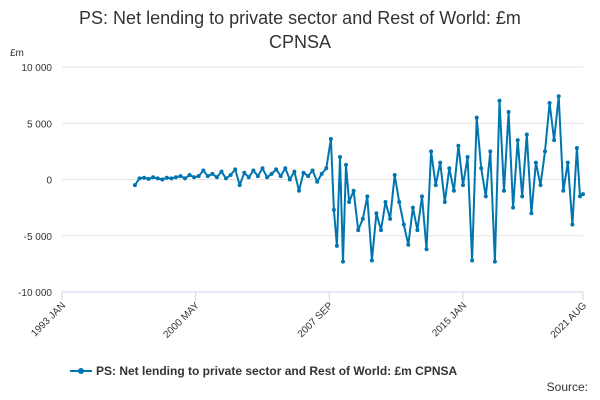 The height and width of the screenshot is (400, 600). What do you see at coordinates (81, 371) in the screenshot?
I see `legend-line-marker-icon` at bounding box center [81, 371].